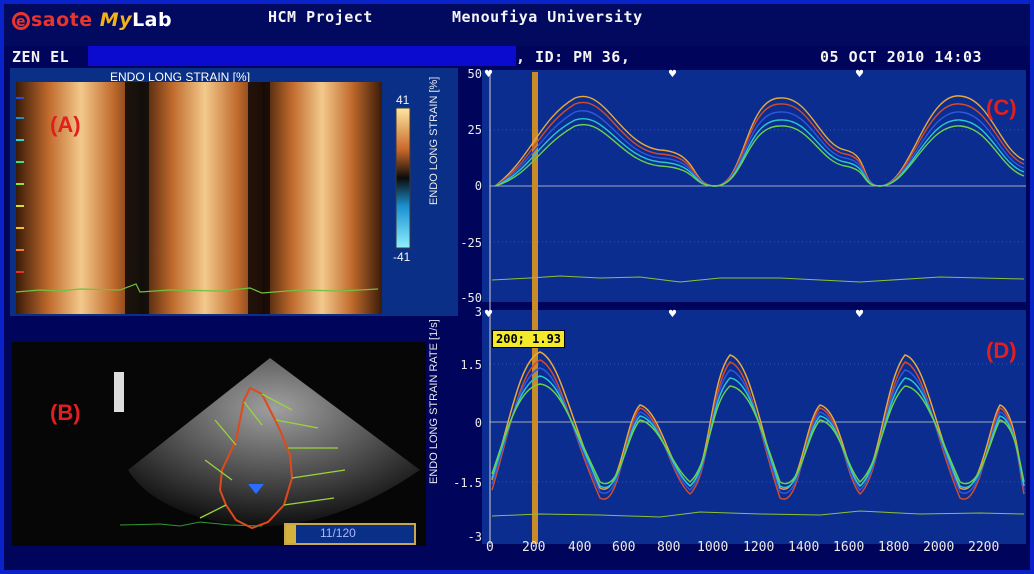  I want to click on x-tick: 800, so click(669, 547).